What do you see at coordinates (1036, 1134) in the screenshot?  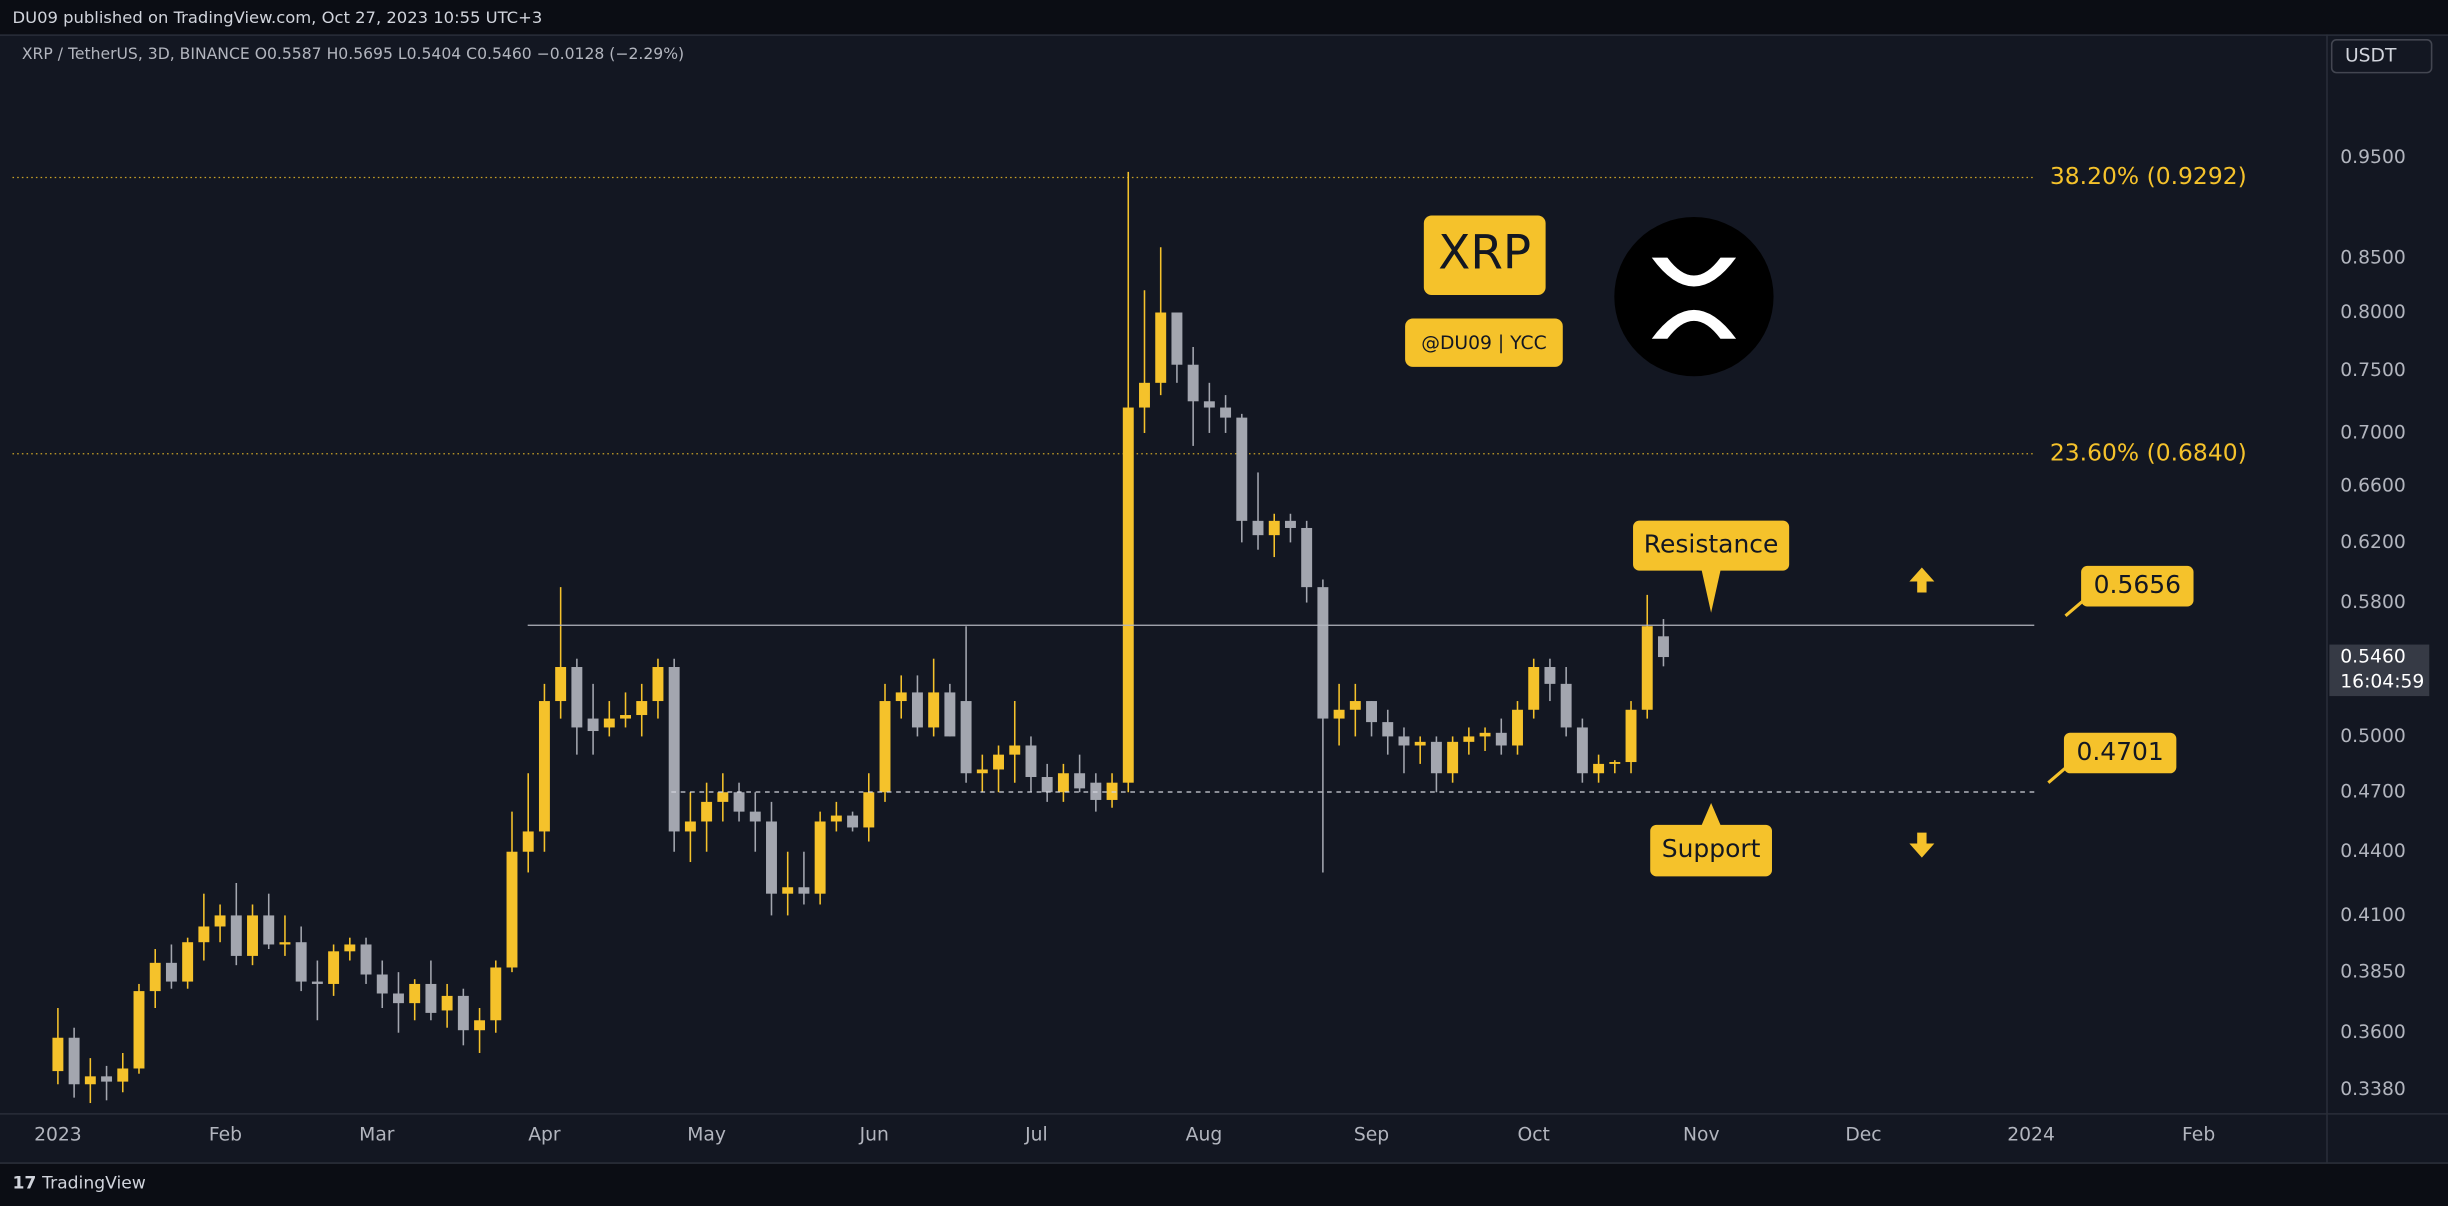 I see `x-tick-label: Jul` at bounding box center [1036, 1134].